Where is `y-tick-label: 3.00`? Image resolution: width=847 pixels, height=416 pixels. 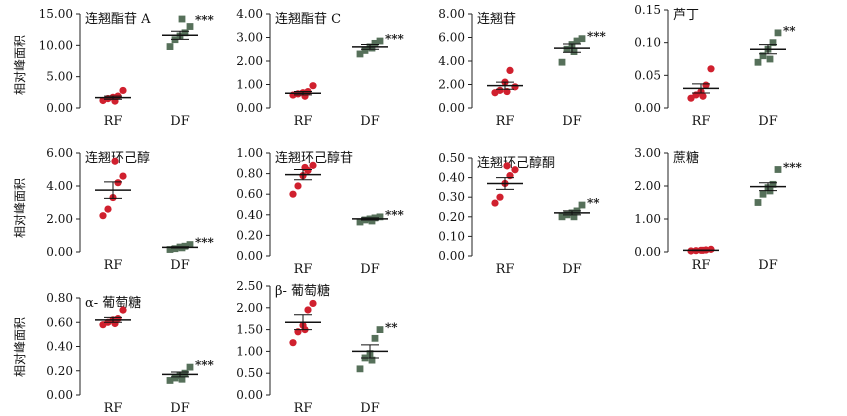
y-tick-label: 3.00 is located at coordinates (647, 153).